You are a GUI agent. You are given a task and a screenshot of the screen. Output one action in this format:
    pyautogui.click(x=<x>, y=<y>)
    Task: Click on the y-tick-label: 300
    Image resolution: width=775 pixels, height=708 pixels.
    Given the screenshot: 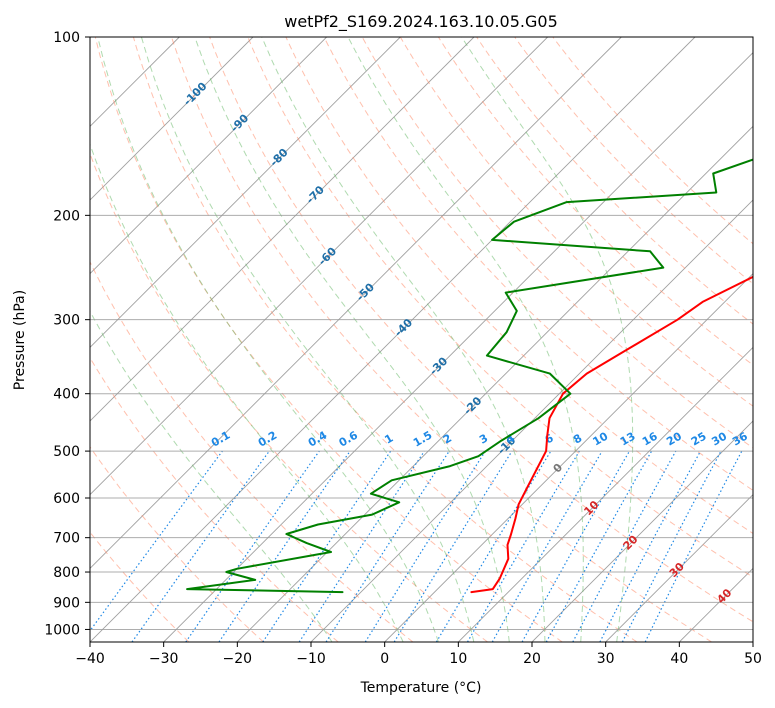 What is the action you would take?
    pyautogui.click(x=66, y=321)
    